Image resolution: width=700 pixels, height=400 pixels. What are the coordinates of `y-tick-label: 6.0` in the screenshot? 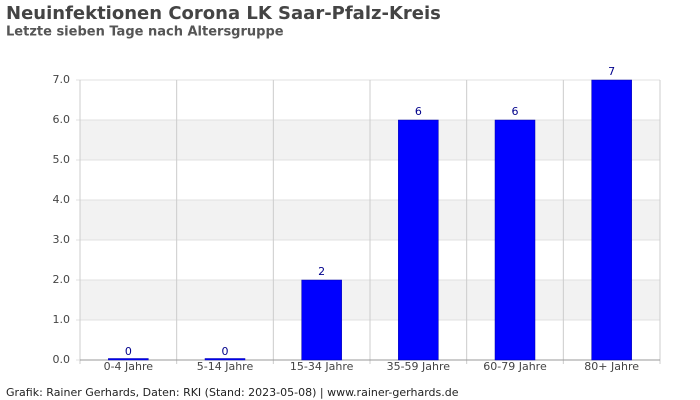 It's located at (62, 119).